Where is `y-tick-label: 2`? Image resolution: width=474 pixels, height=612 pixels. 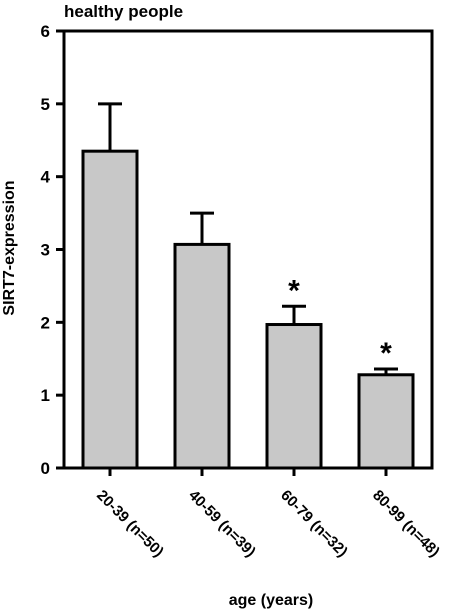 y-tick-label: 2 is located at coordinates (45, 322).